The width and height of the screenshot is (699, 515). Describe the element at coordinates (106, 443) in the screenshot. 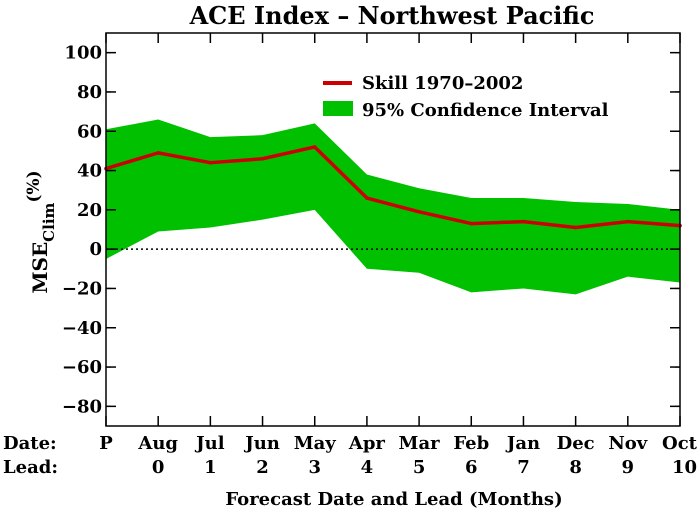

I see `x-date-label: P` at that location.